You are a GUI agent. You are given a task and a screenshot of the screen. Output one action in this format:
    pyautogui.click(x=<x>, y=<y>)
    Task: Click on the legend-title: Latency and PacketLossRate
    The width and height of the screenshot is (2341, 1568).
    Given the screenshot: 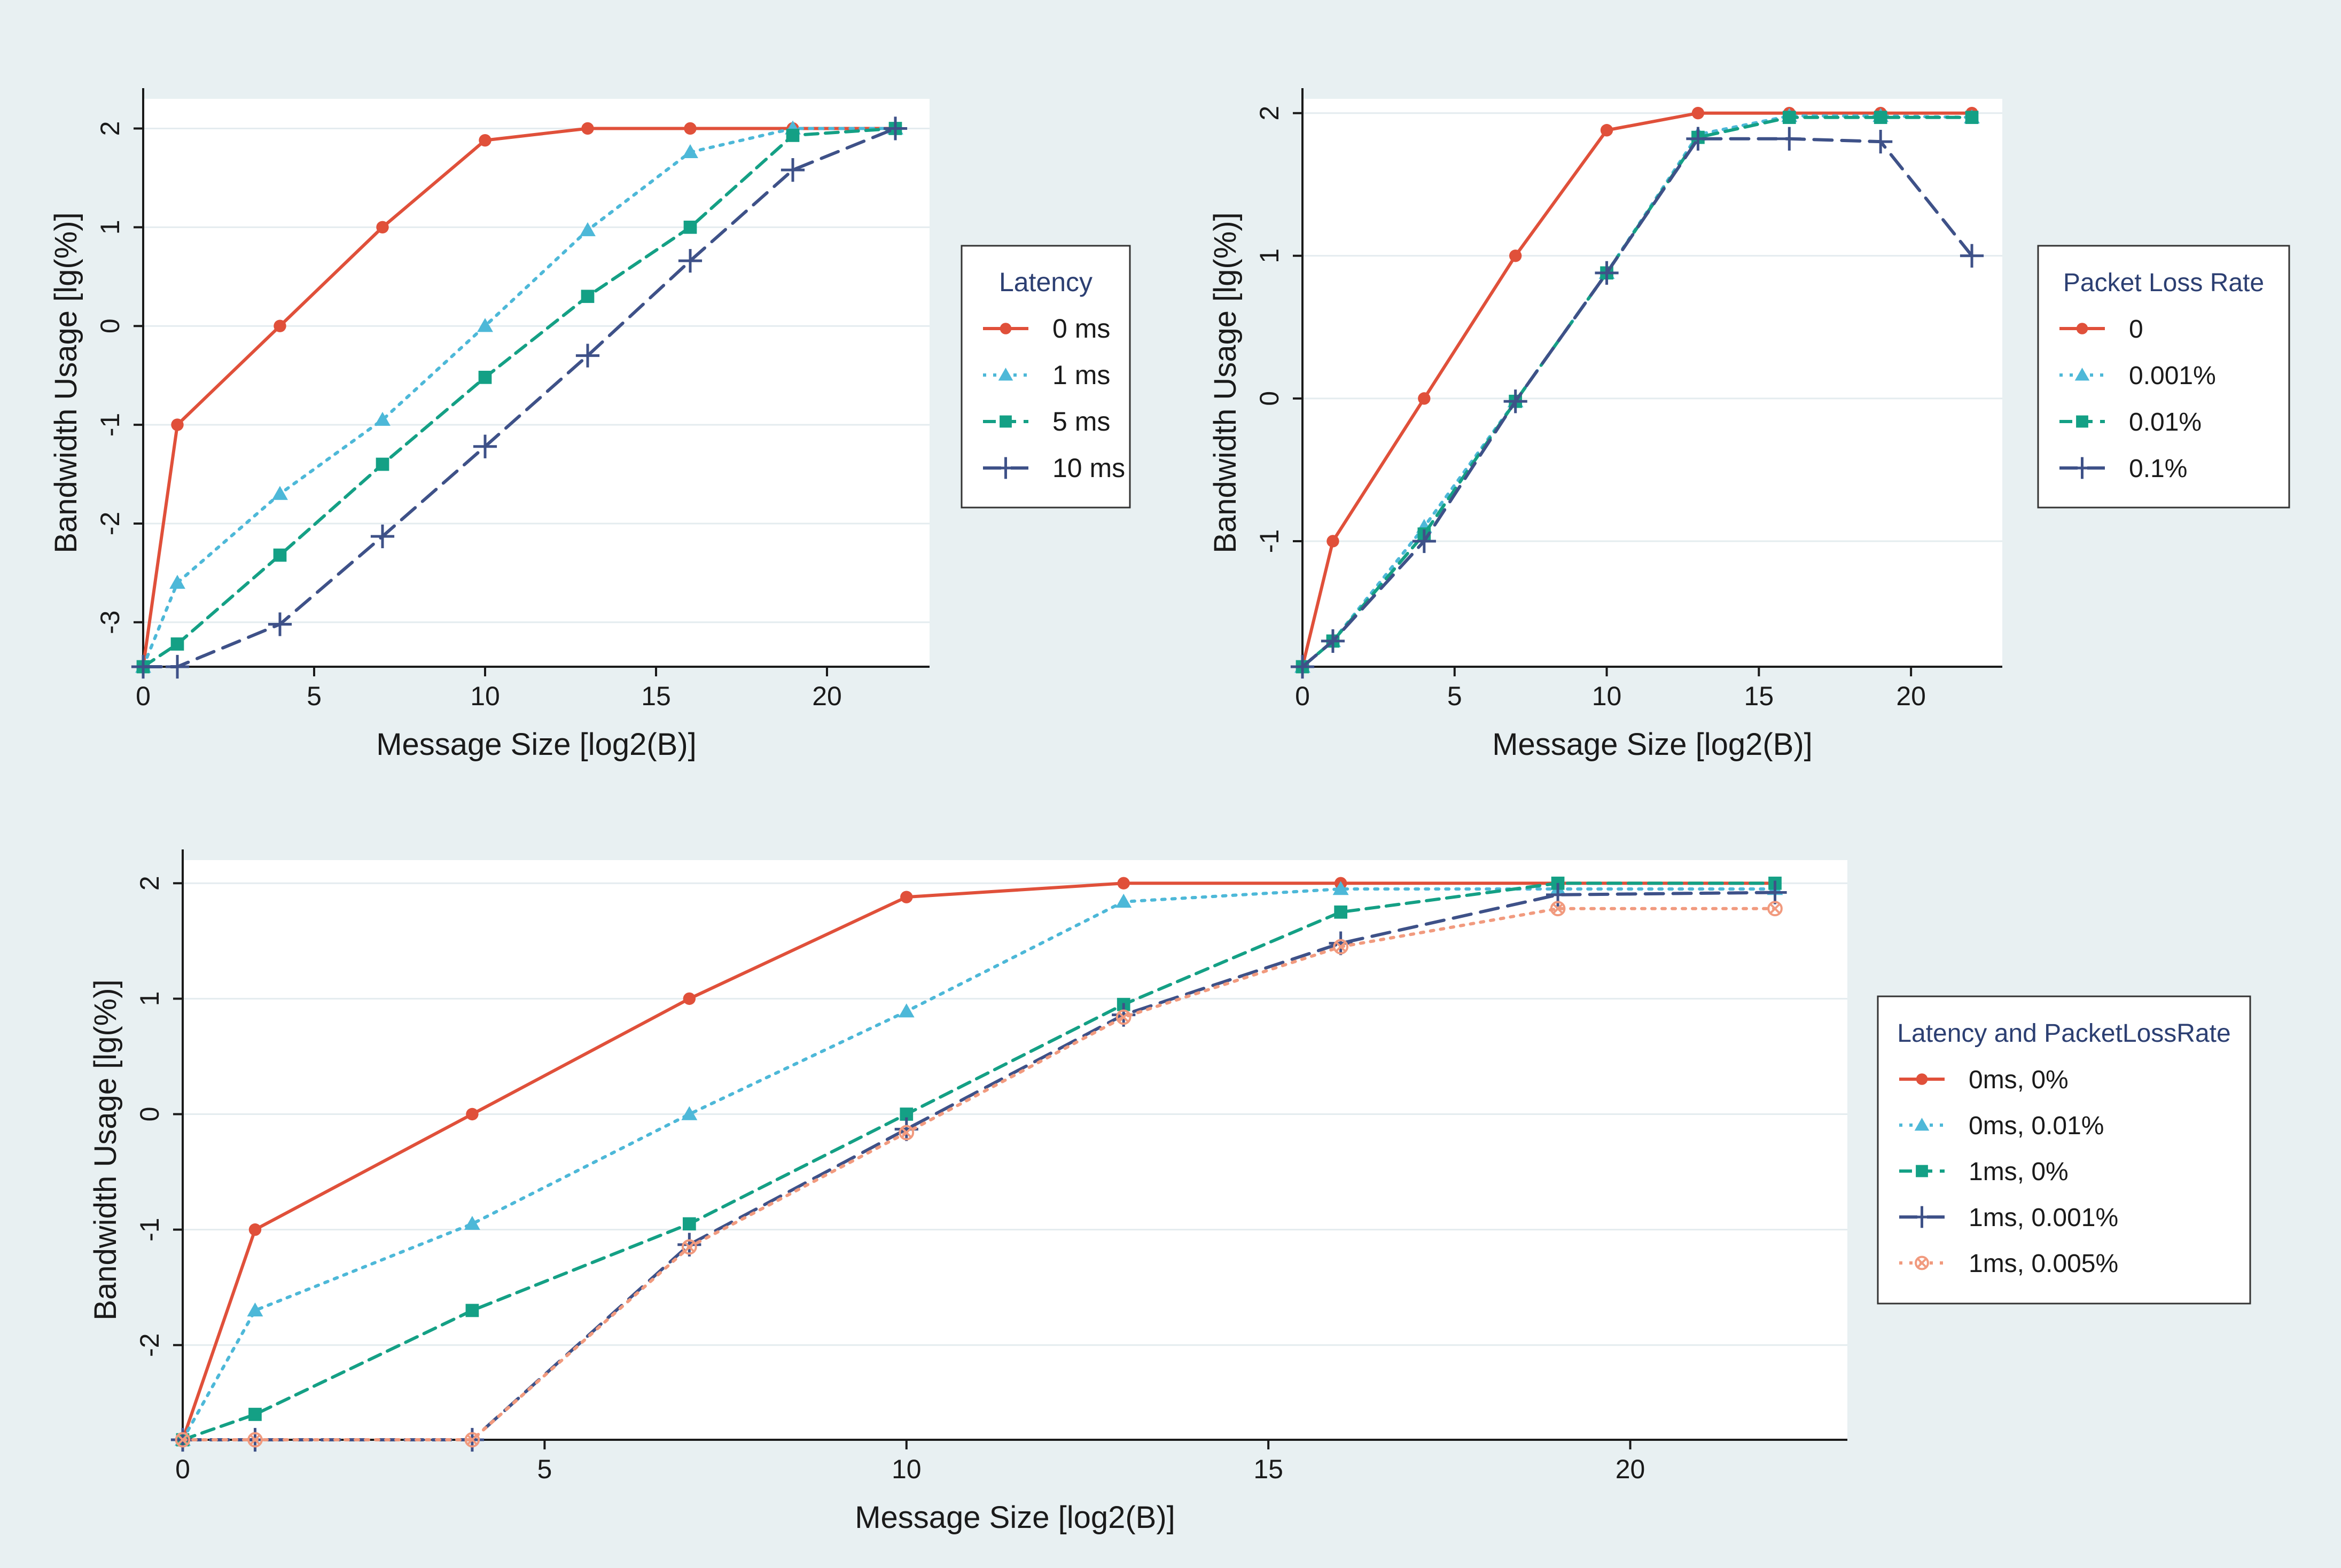 What is the action you would take?
    pyautogui.click(x=2063, y=1033)
    